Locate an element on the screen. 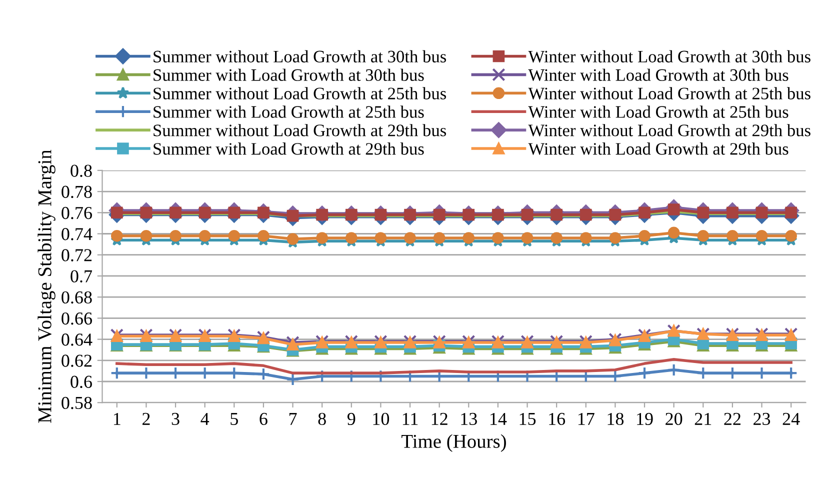 This screenshot has width=818, height=494. legend-label: Summer with Load Growth at 25th bus is located at coordinates (289, 112).